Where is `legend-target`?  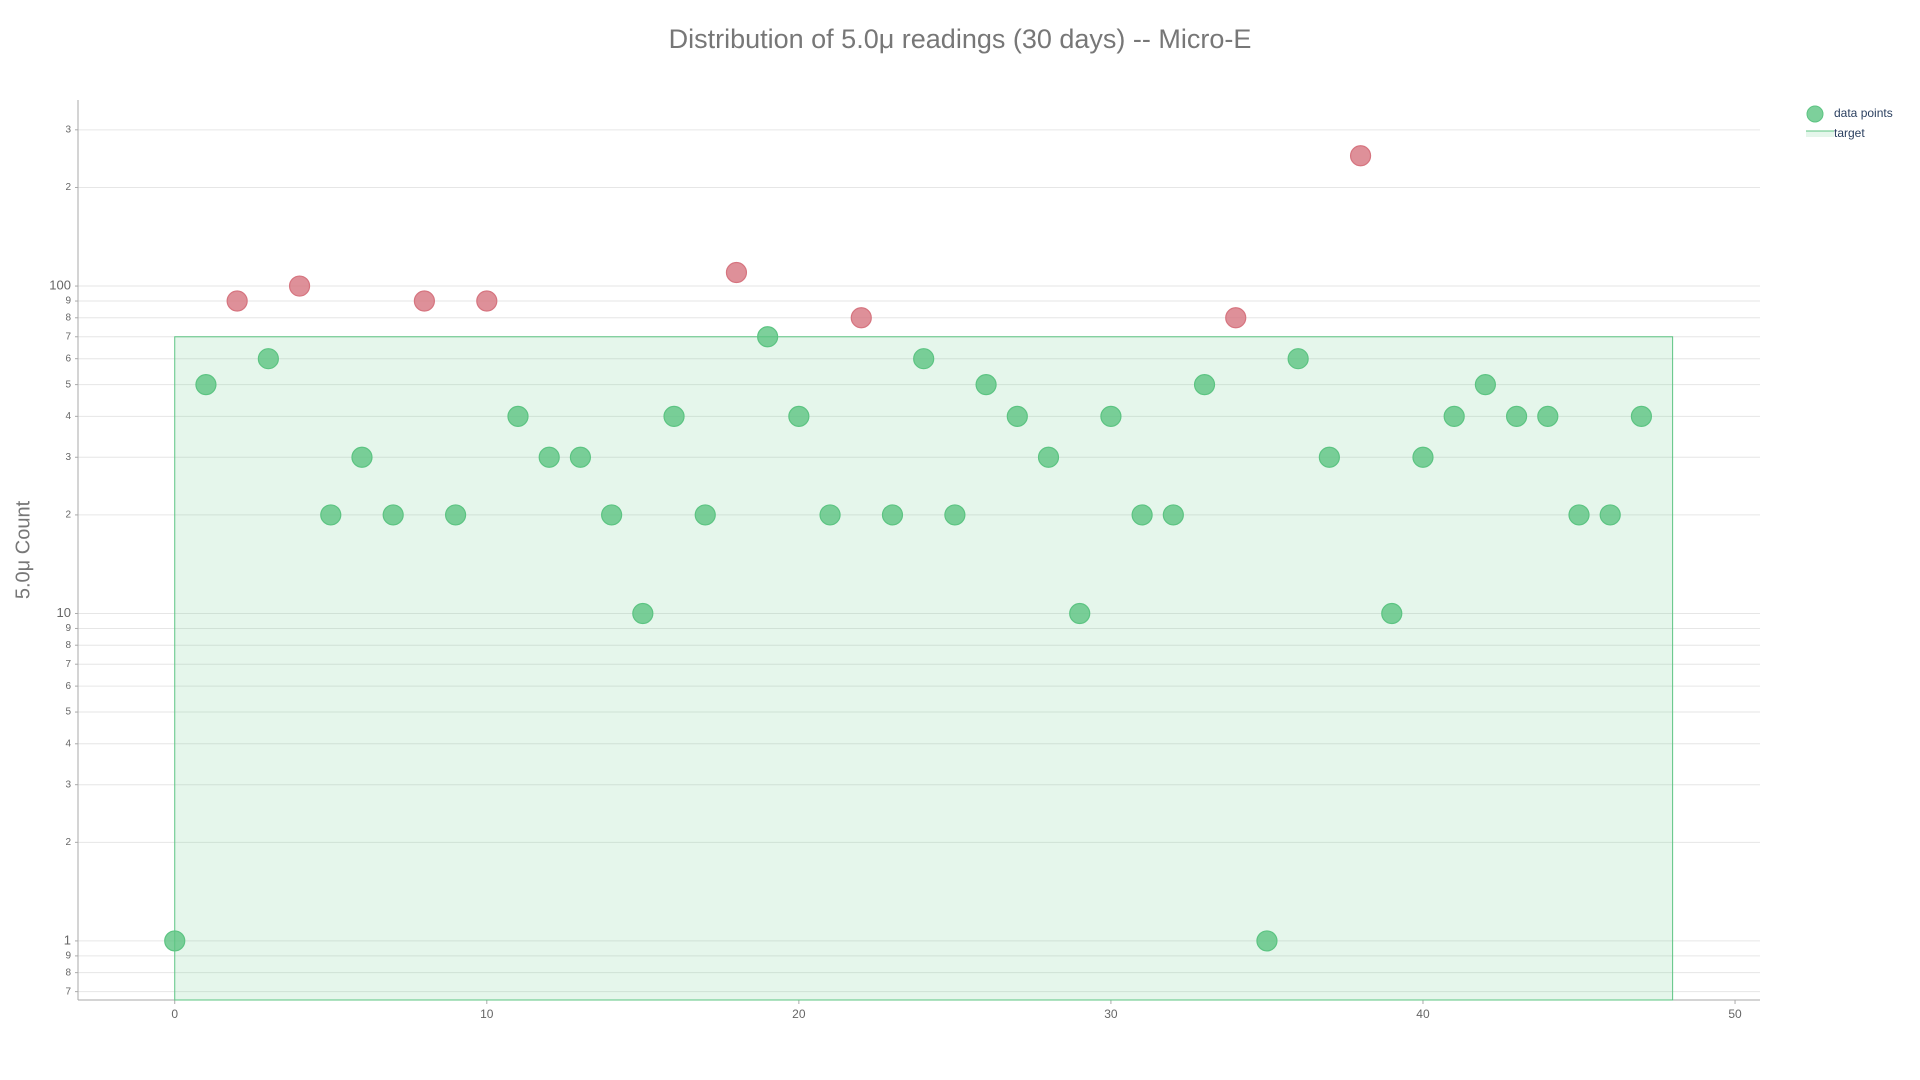
legend-target is located at coordinates (1820, 134).